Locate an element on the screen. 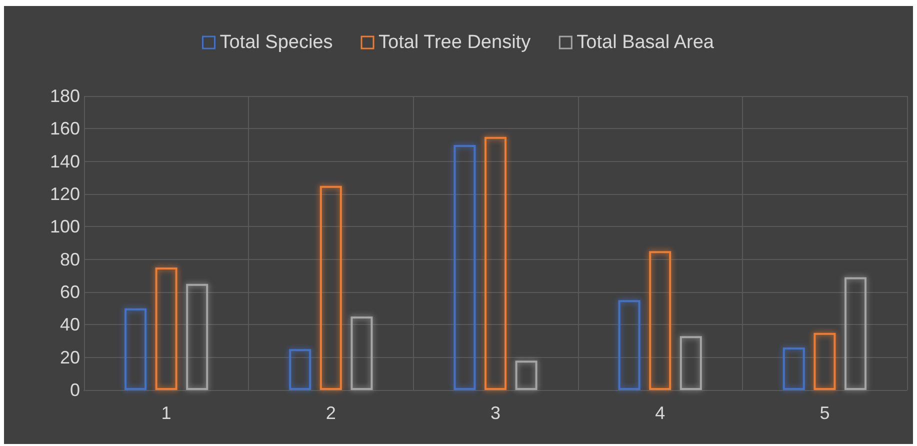 The height and width of the screenshot is (446, 917). y-tick-label: 80 is located at coordinates (70, 259).